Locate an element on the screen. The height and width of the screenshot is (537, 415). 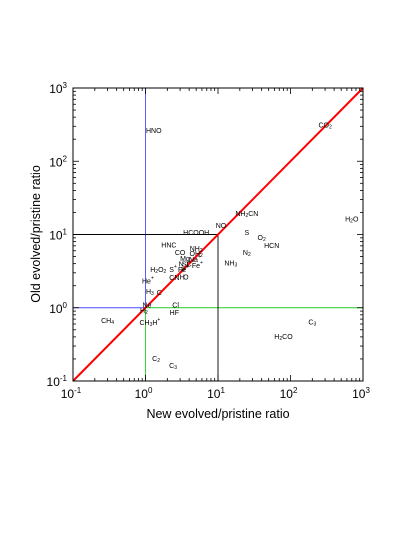
point-label: P+ is located at coordinates (185, 270).